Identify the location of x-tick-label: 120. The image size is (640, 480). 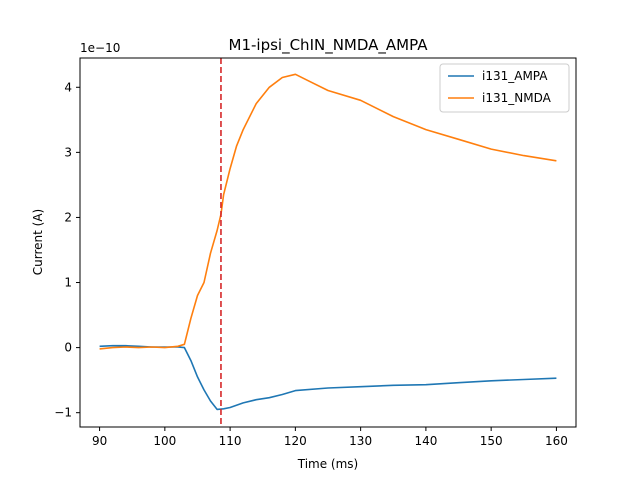
(295, 441).